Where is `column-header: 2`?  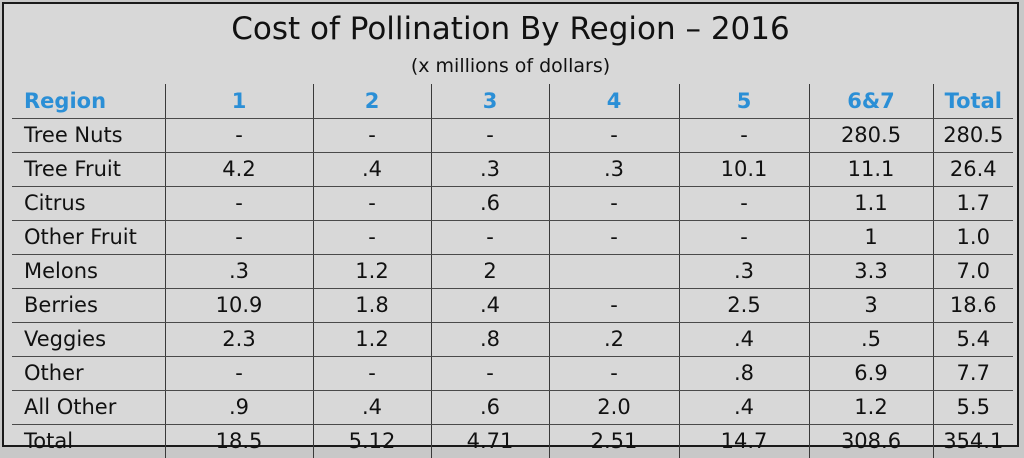
column-header: 2 is located at coordinates (372, 101).